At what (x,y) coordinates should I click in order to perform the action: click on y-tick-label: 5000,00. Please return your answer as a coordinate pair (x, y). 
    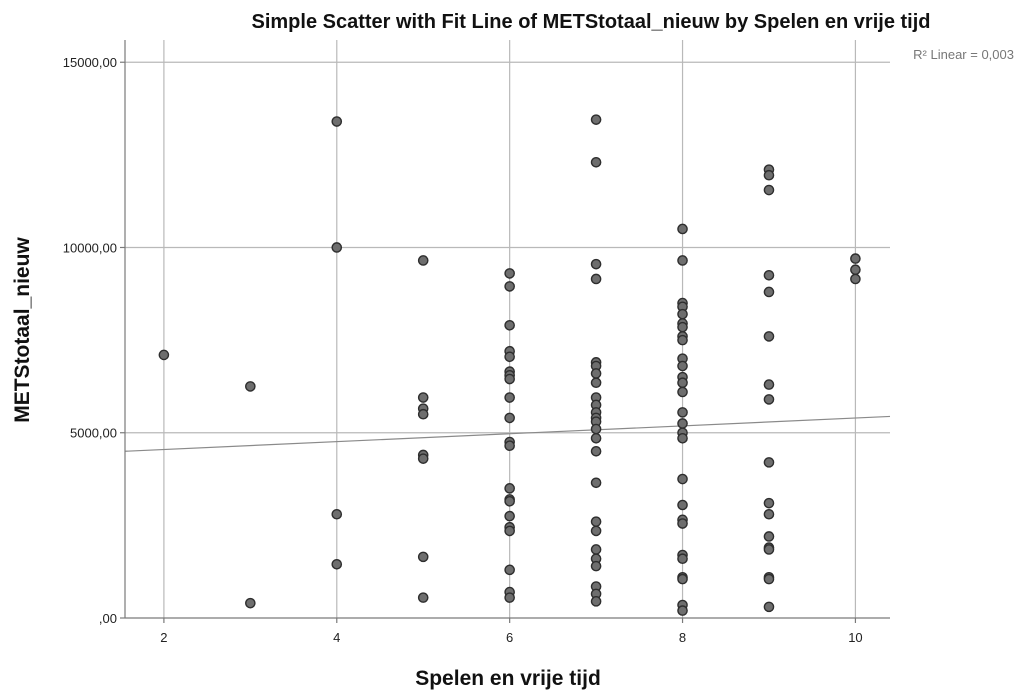
    Looking at the image, I should click on (93, 433).